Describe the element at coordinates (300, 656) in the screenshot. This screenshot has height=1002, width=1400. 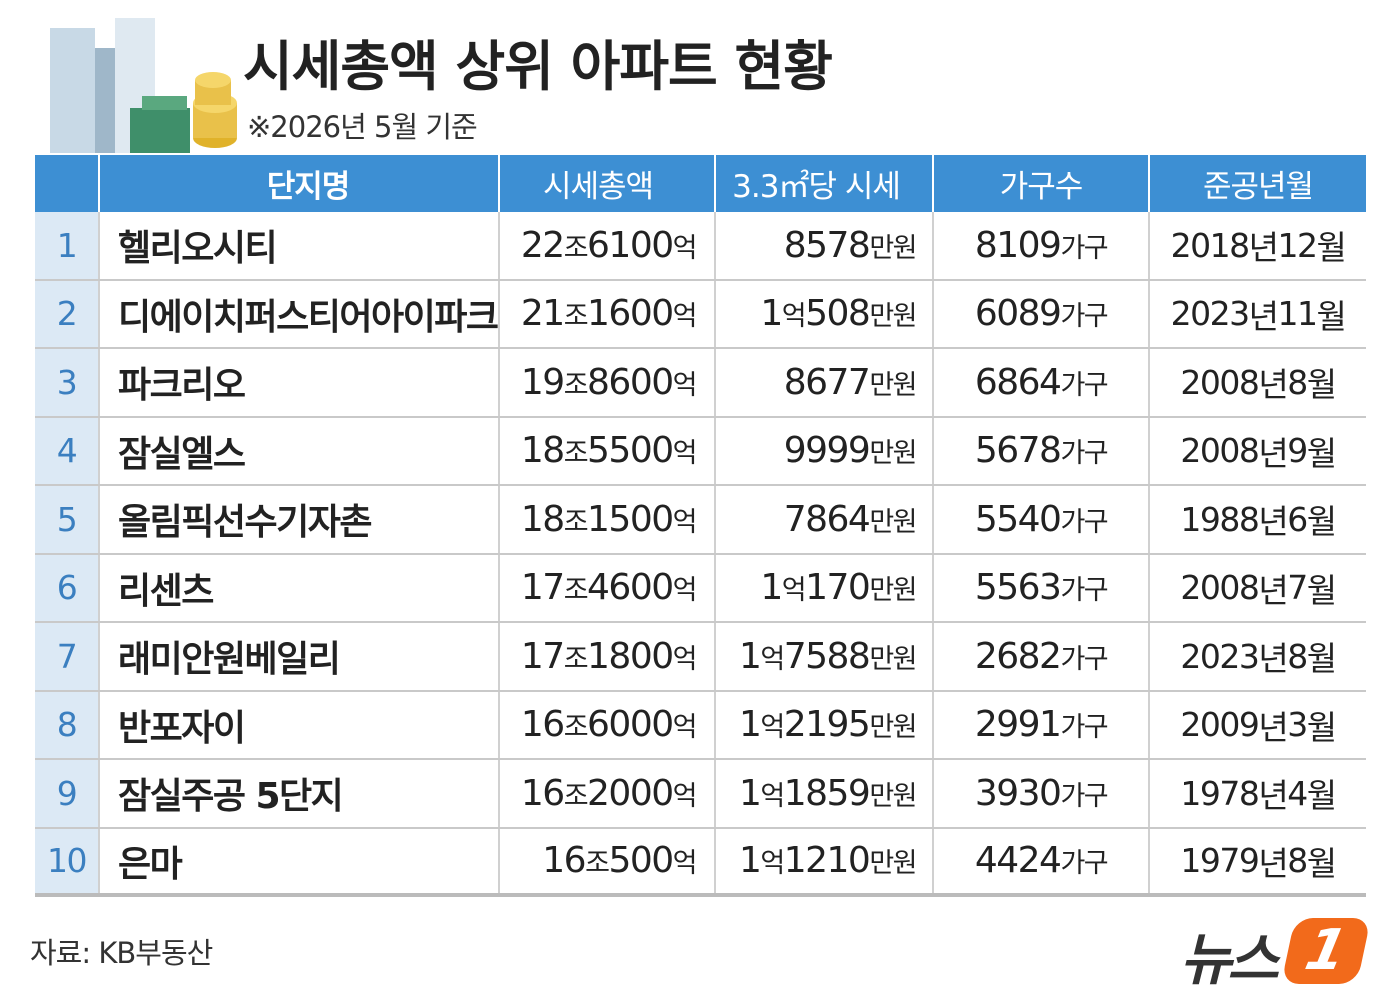
I see `table-cell: 래미안원베일리` at that location.